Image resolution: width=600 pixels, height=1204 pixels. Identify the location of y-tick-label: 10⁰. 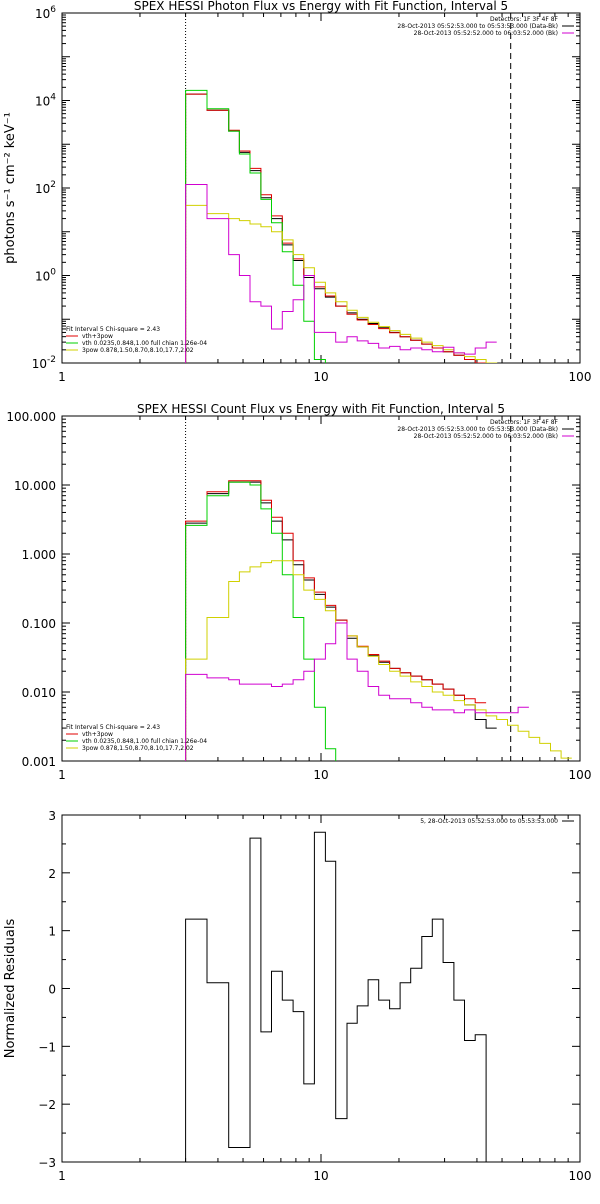
(45, 276).